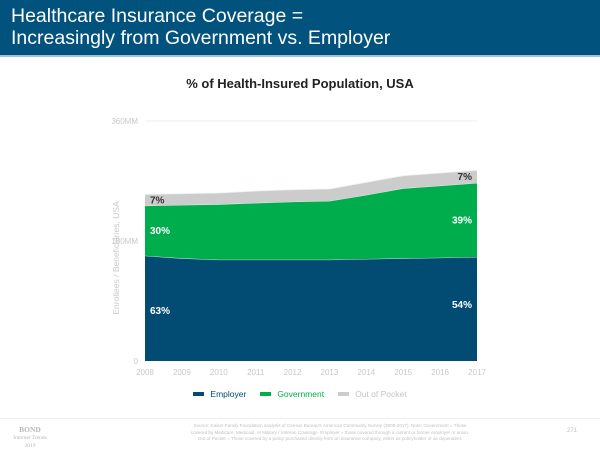  I want to click on legend-label-government: Government, so click(301, 394).